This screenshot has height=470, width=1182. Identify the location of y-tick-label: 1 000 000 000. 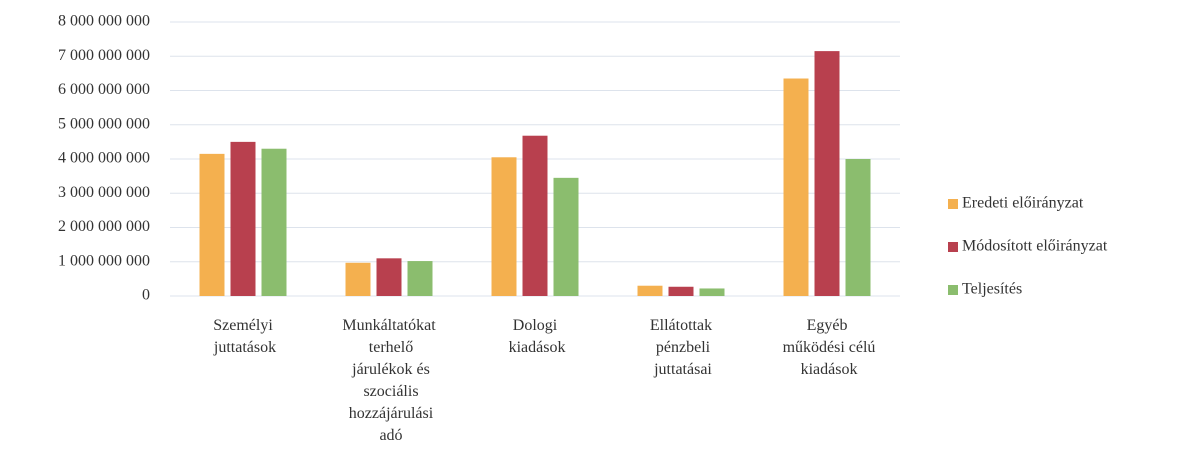
(104, 260).